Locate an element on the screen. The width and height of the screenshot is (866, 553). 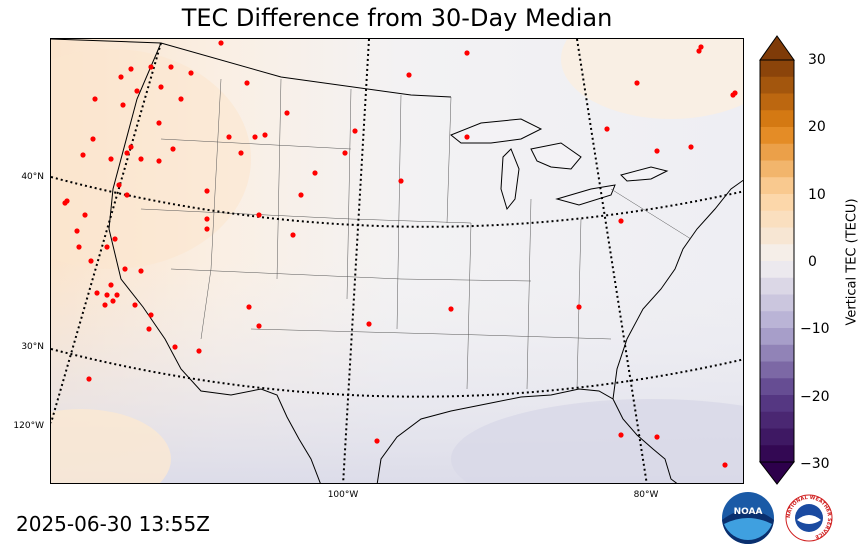
colorbar-tick-30: 30 is located at coordinates (817, 60).